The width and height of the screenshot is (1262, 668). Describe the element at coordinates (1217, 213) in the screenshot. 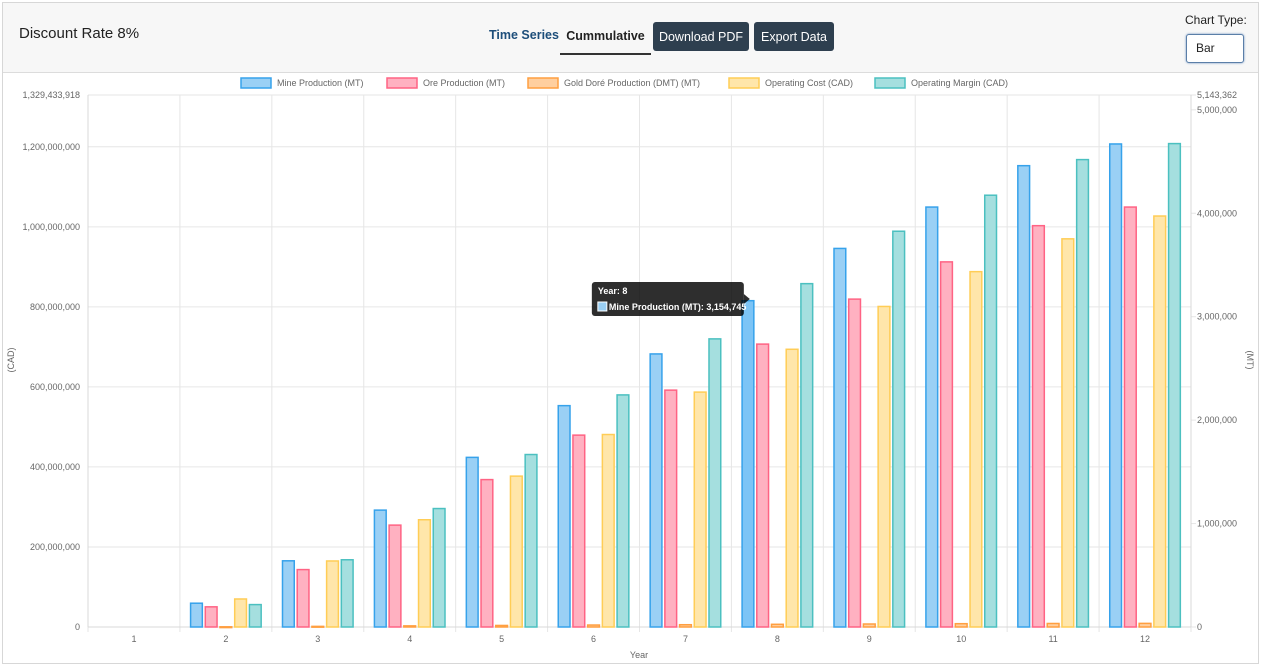

I see `y-right-tick-label: 4,000,000` at that location.